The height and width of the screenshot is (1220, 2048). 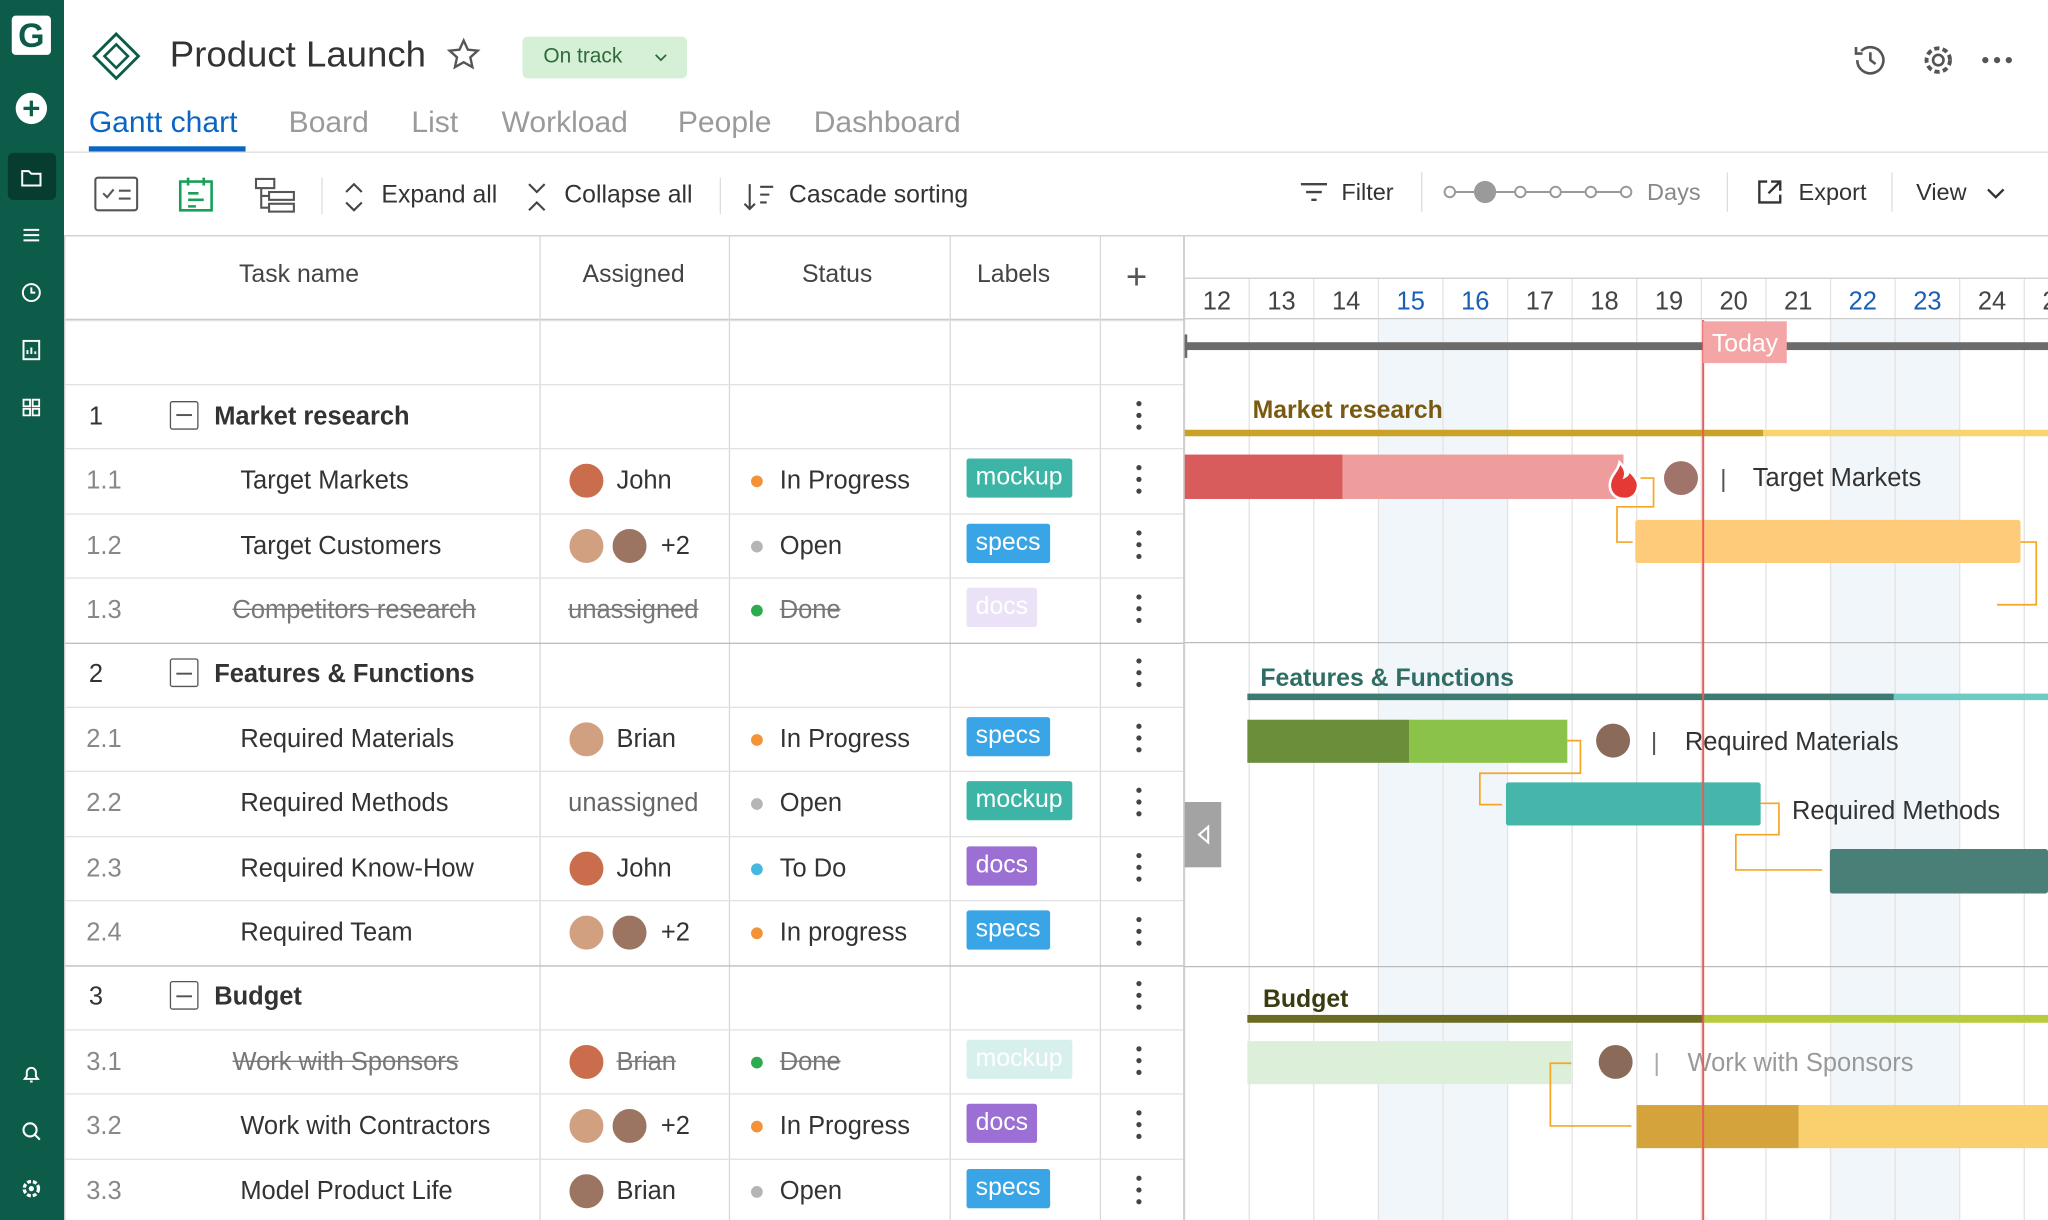 I want to click on tab: List, so click(x=435, y=121).